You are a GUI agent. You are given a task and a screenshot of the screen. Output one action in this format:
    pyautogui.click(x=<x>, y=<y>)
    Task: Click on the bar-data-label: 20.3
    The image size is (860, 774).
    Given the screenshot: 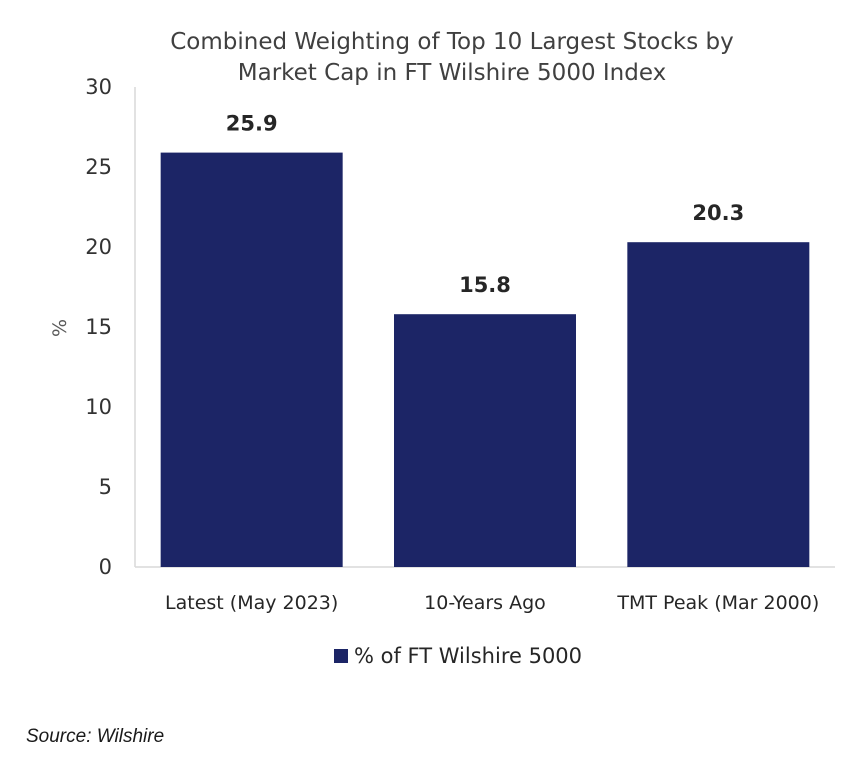 What is the action you would take?
    pyautogui.click(x=718, y=213)
    